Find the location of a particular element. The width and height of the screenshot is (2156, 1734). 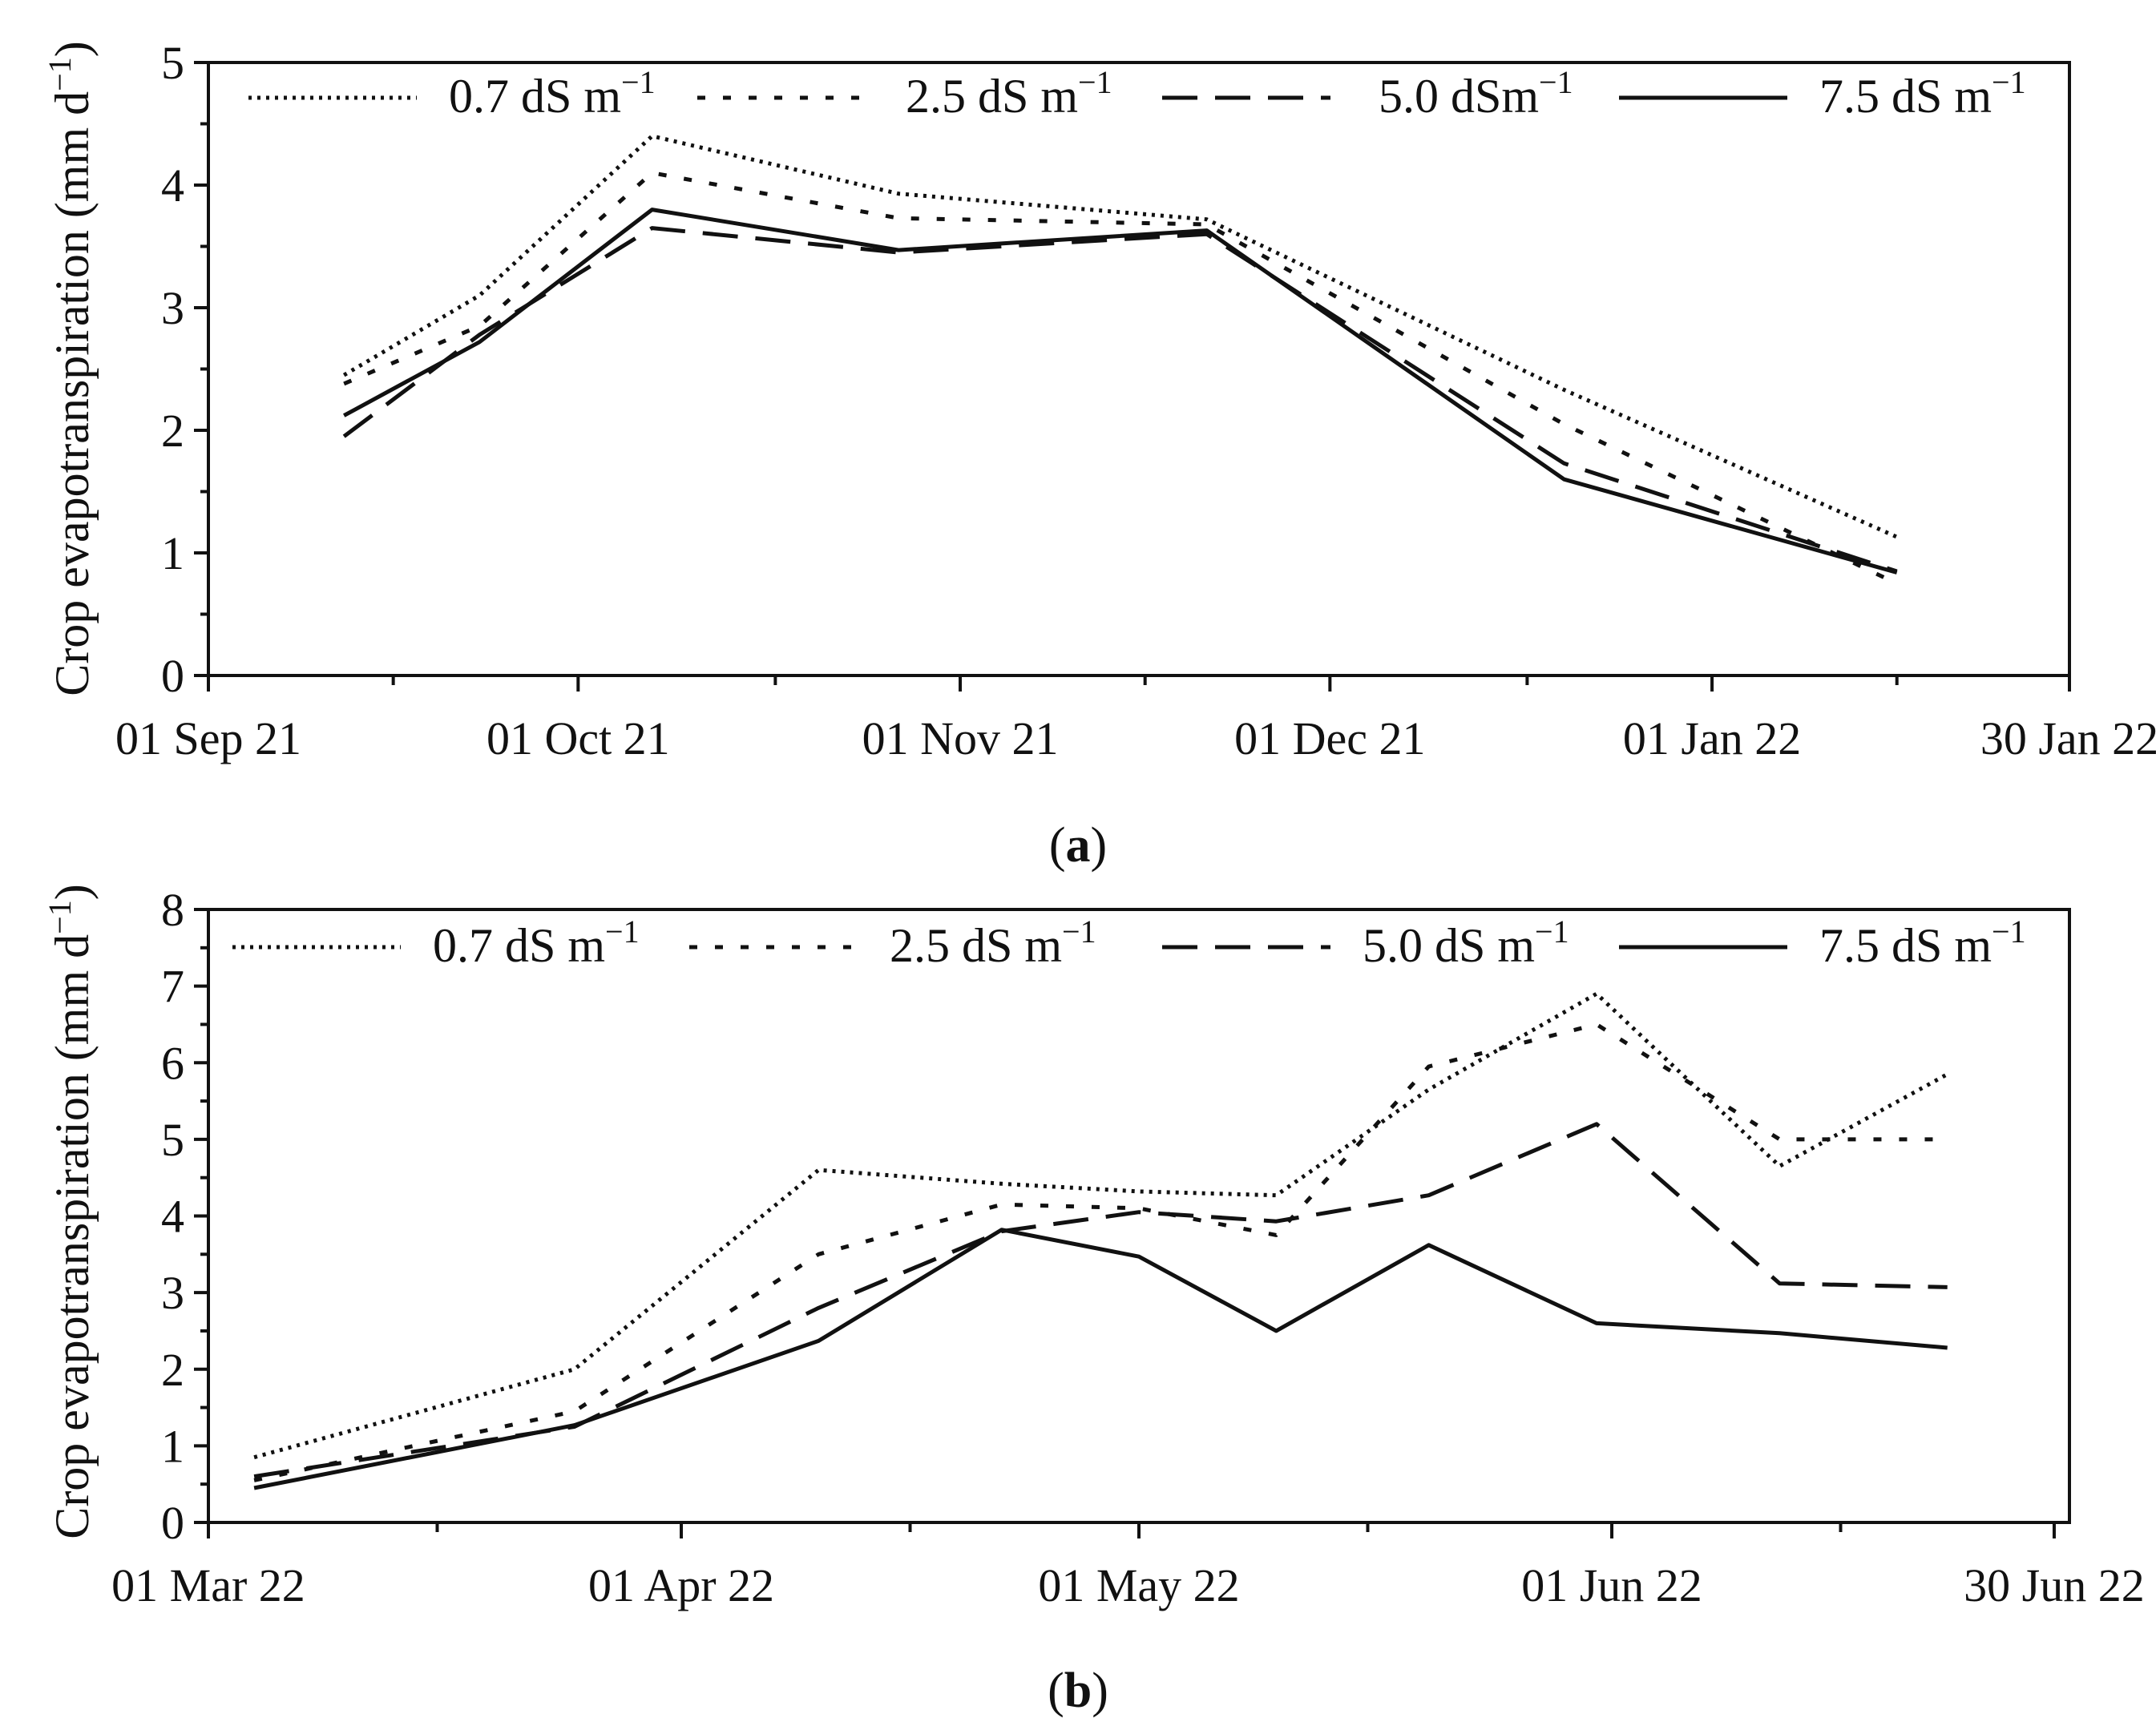

legend-label: 5.0 dSm−1 is located at coordinates (1476, 94).